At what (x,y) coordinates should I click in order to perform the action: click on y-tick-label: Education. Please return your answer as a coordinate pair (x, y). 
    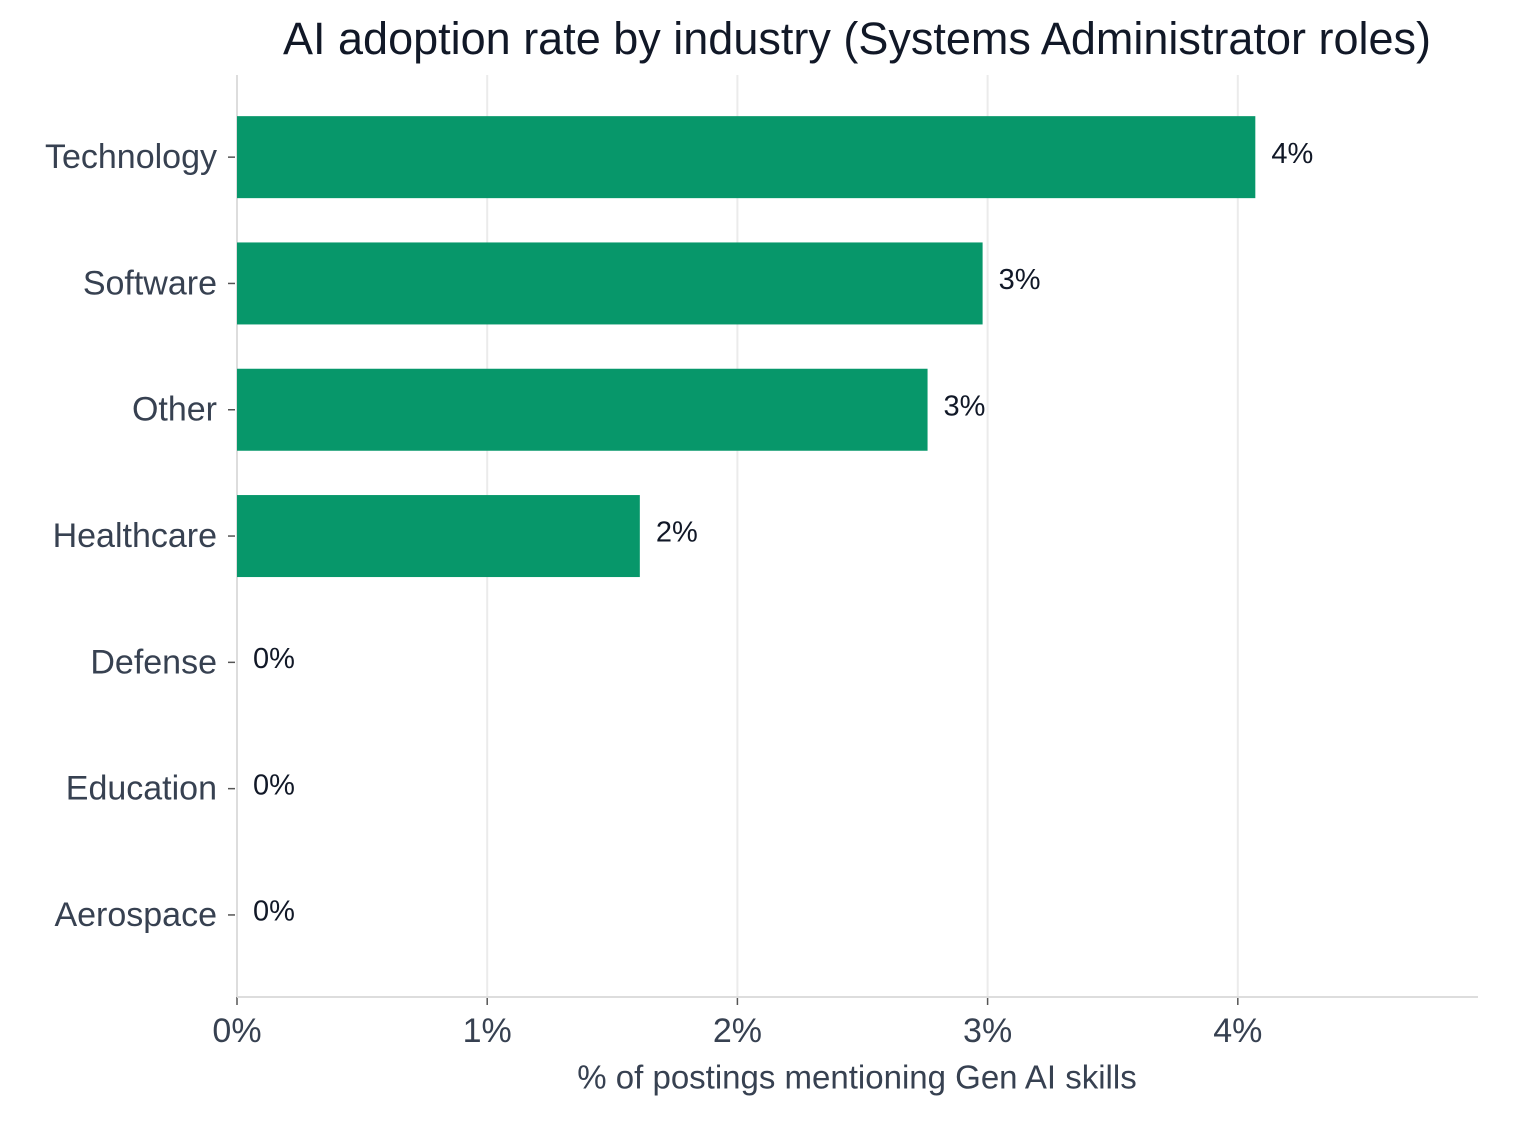
    Looking at the image, I should click on (141, 789).